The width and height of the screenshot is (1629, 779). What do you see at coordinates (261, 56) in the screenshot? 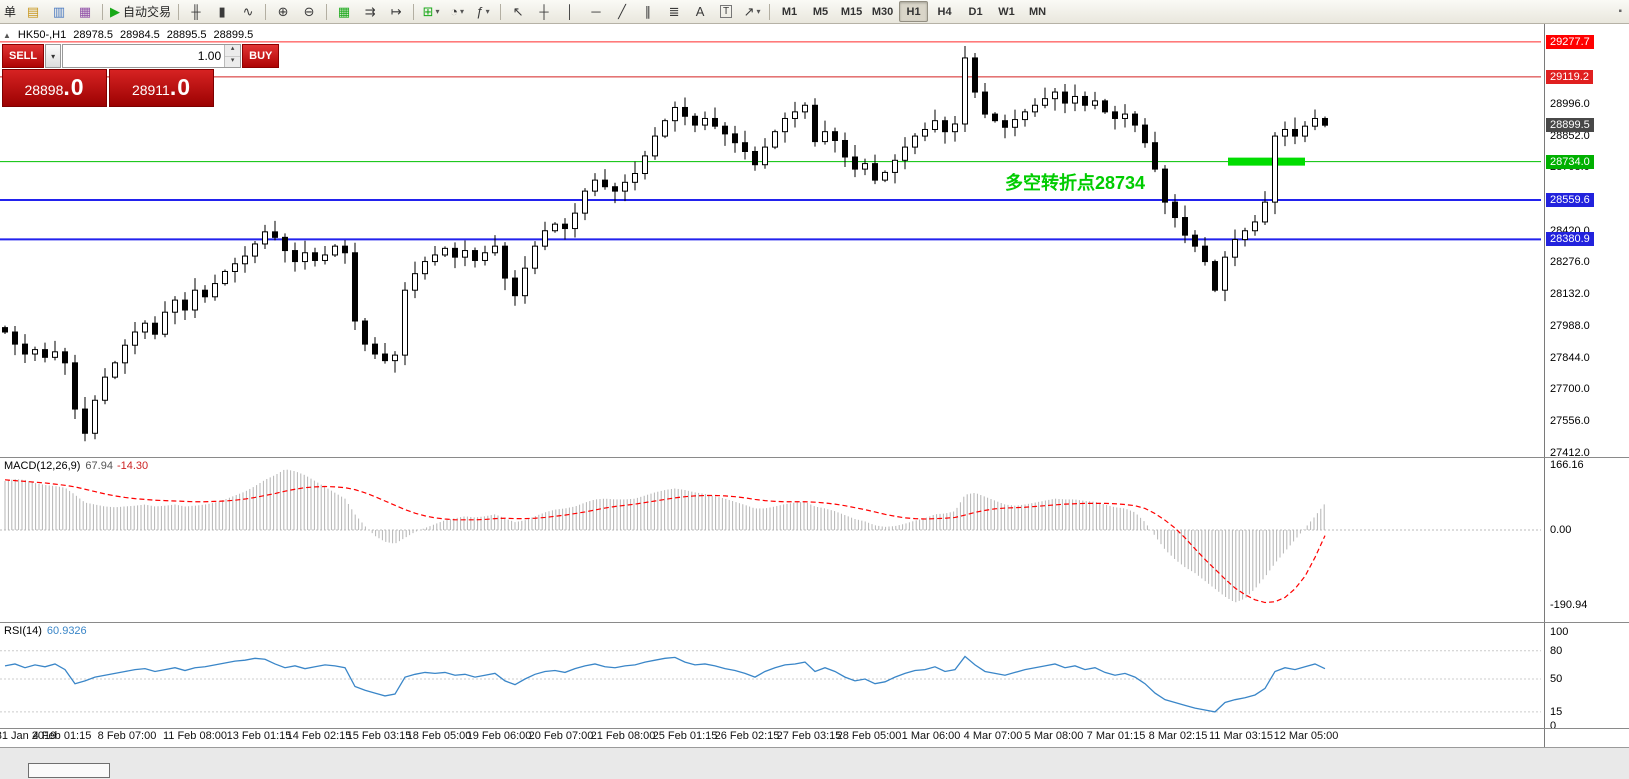
I see `buy-button: BUY` at bounding box center [261, 56].